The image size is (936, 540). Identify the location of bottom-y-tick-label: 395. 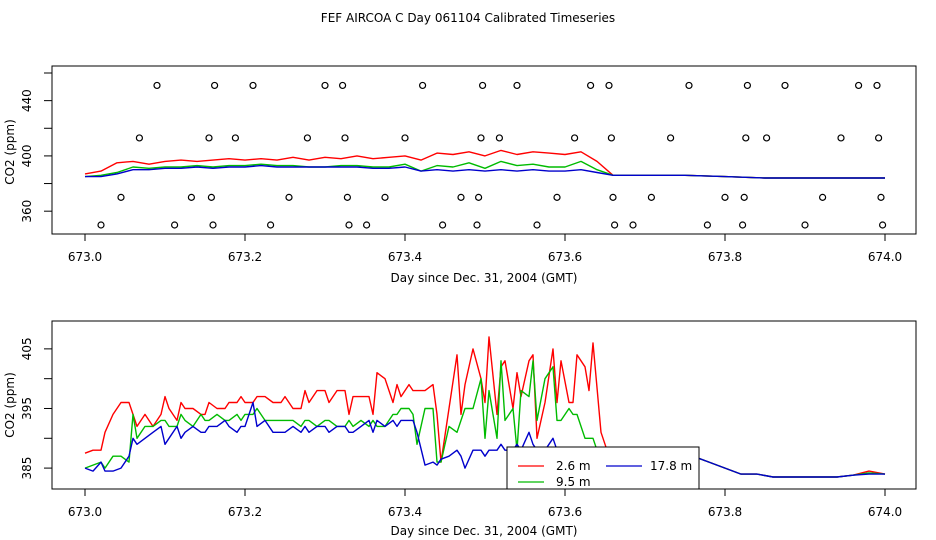
(27, 408).